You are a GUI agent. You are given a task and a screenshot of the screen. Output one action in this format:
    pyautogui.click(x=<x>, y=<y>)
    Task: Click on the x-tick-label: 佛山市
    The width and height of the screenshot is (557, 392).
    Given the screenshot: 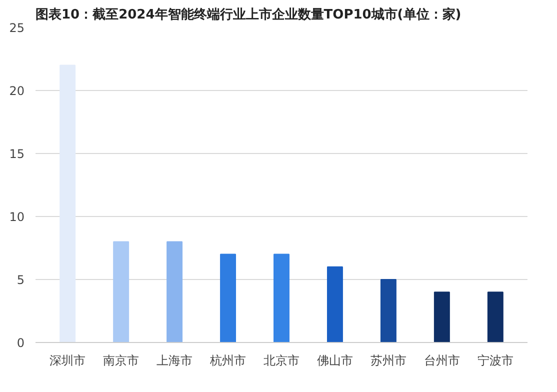 What is the action you would take?
    pyautogui.click(x=334, y=361)
    